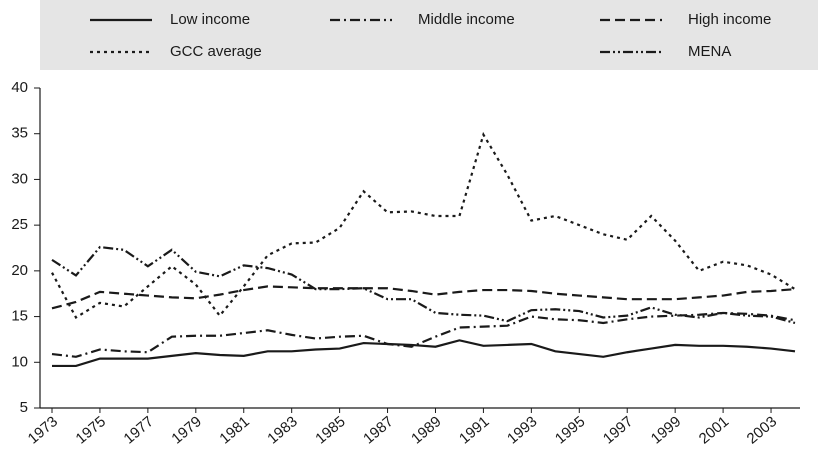 This screenshot has width=818, height=460. Describe the element at coordinates (19, 133) in the screenshot. I see `y-tick-label: 35` at that location.